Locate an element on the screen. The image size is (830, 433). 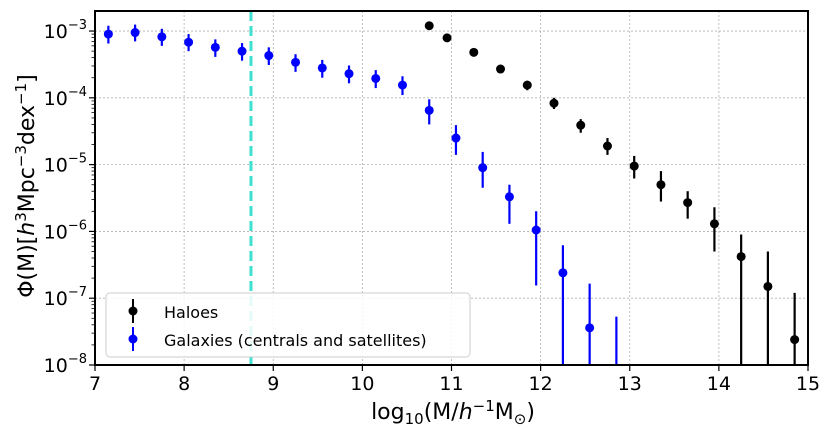
y-tick-label: 10⁻⁷ is located at coordinates (65, 297).